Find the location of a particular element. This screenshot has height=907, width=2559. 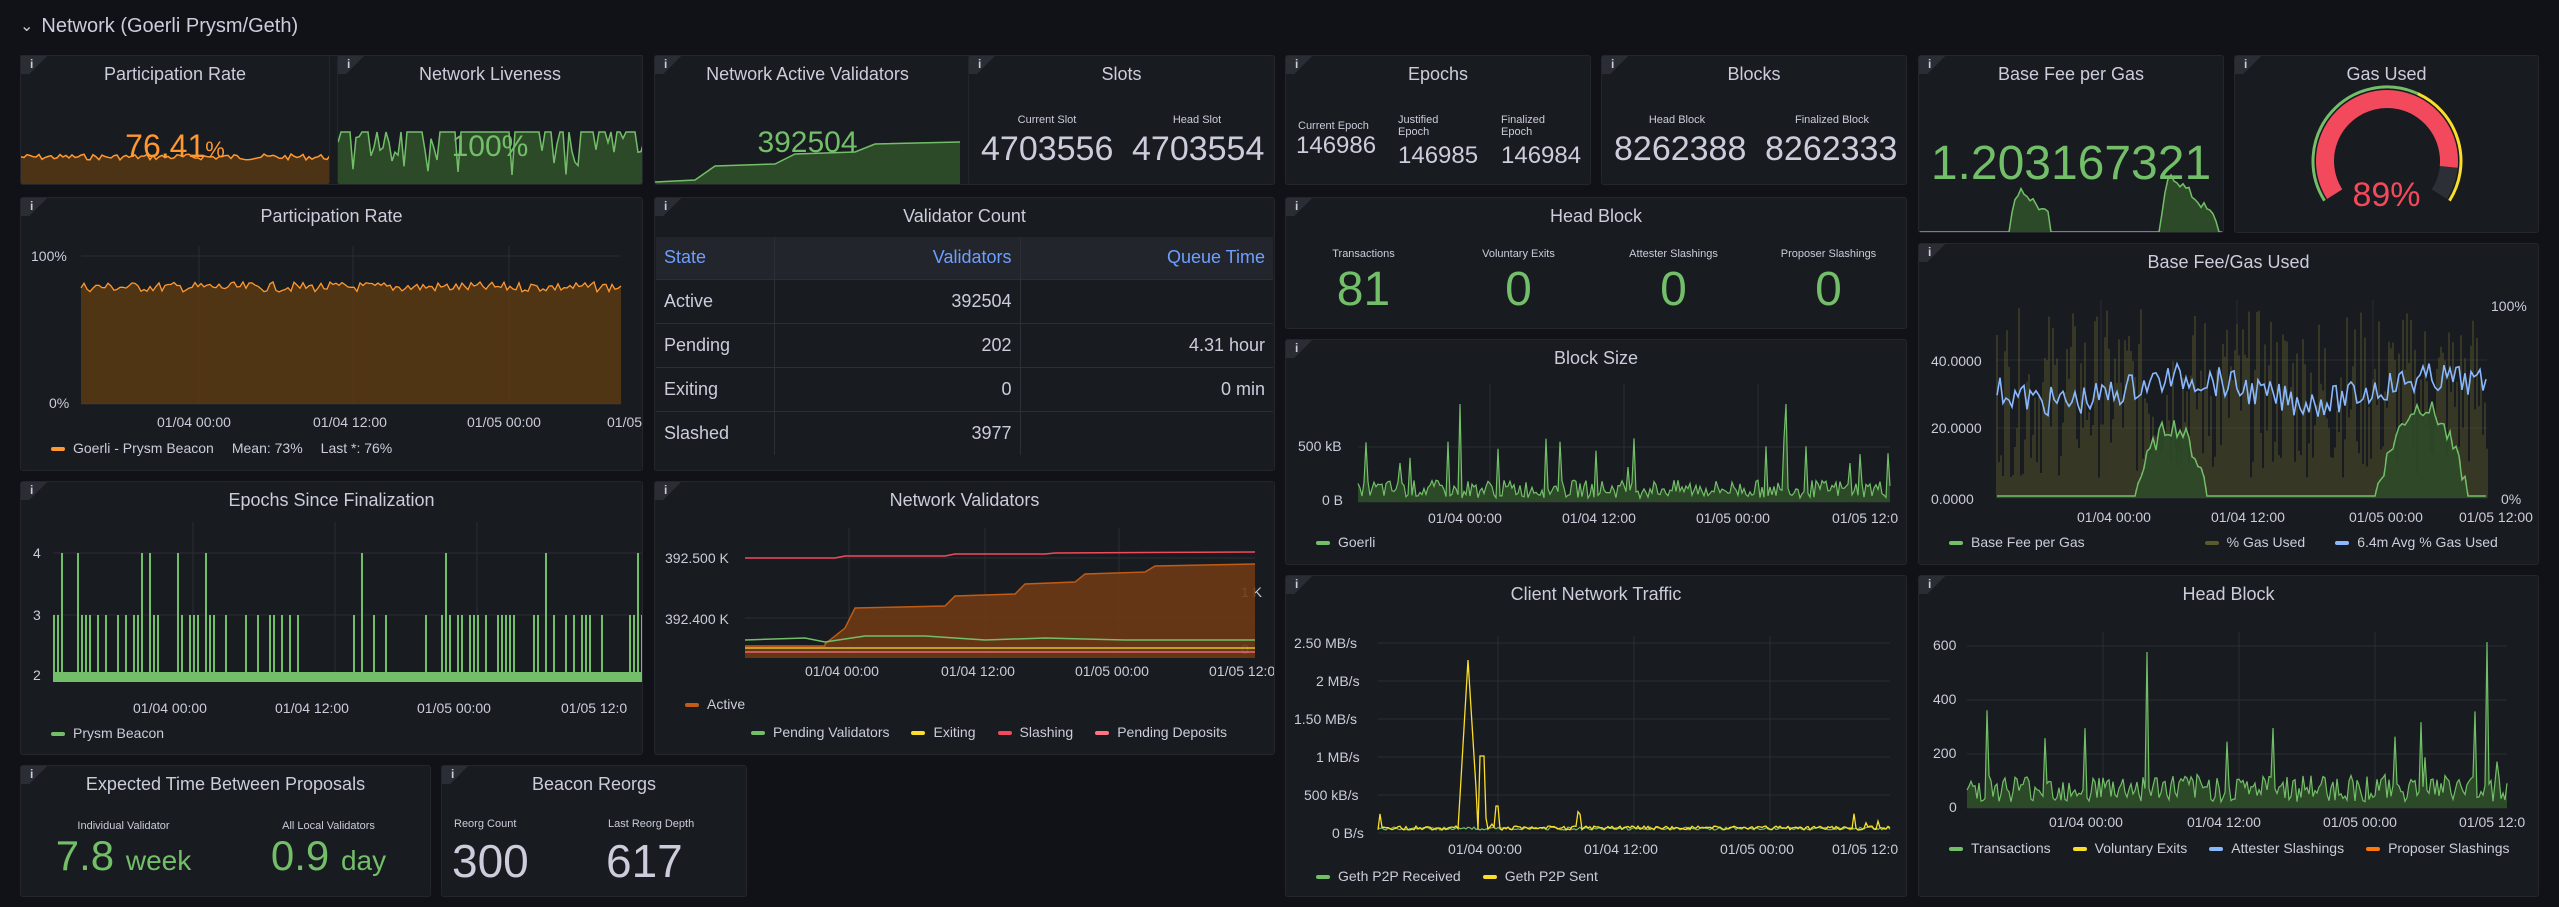

panel-title: Beacon Reorgs is located at coordinates (594, 784).